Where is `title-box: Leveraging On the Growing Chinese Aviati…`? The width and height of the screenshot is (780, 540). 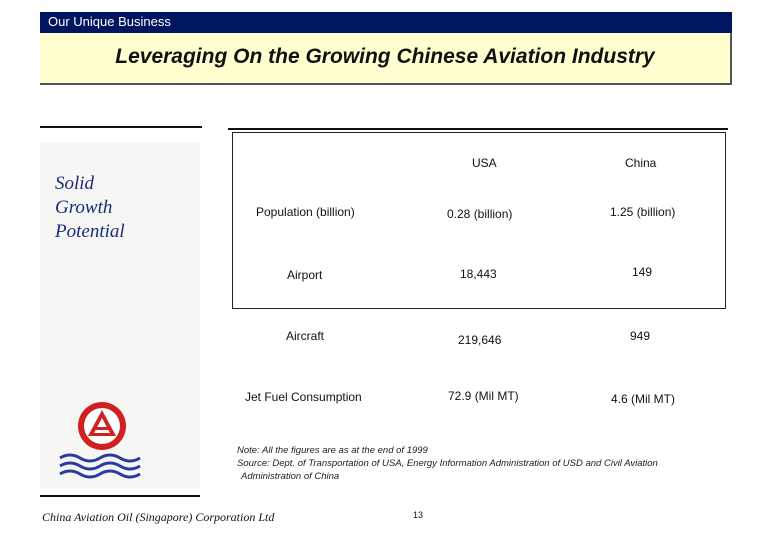 title-box: Leveraging On the Growing Chinese Aviati… is located at coordinates (386, 59).